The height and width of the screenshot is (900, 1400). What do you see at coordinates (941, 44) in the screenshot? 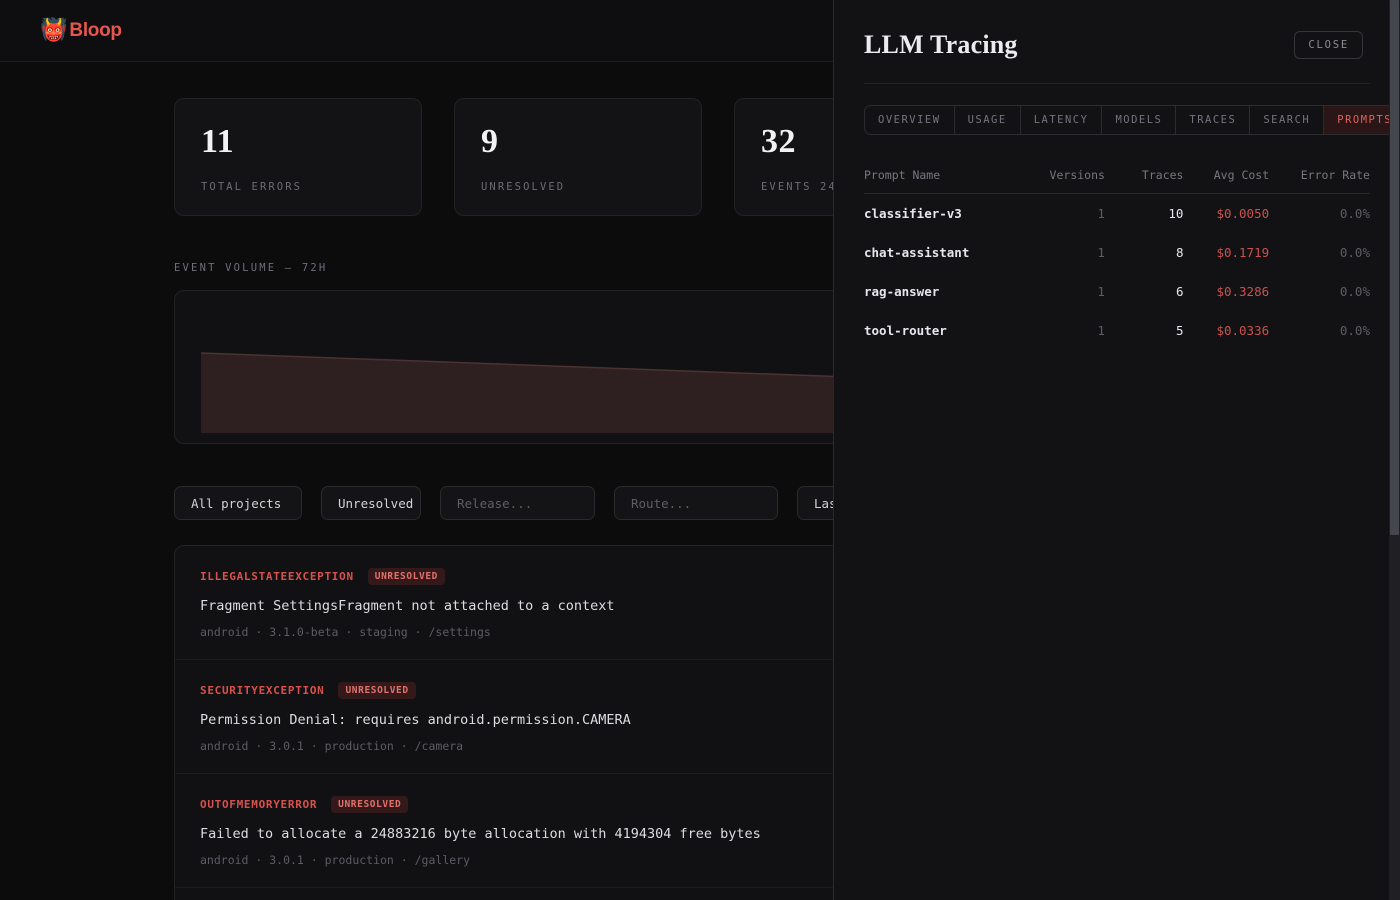
I see `panel-title: LLM Tracing` at bounding box center [941, 44].